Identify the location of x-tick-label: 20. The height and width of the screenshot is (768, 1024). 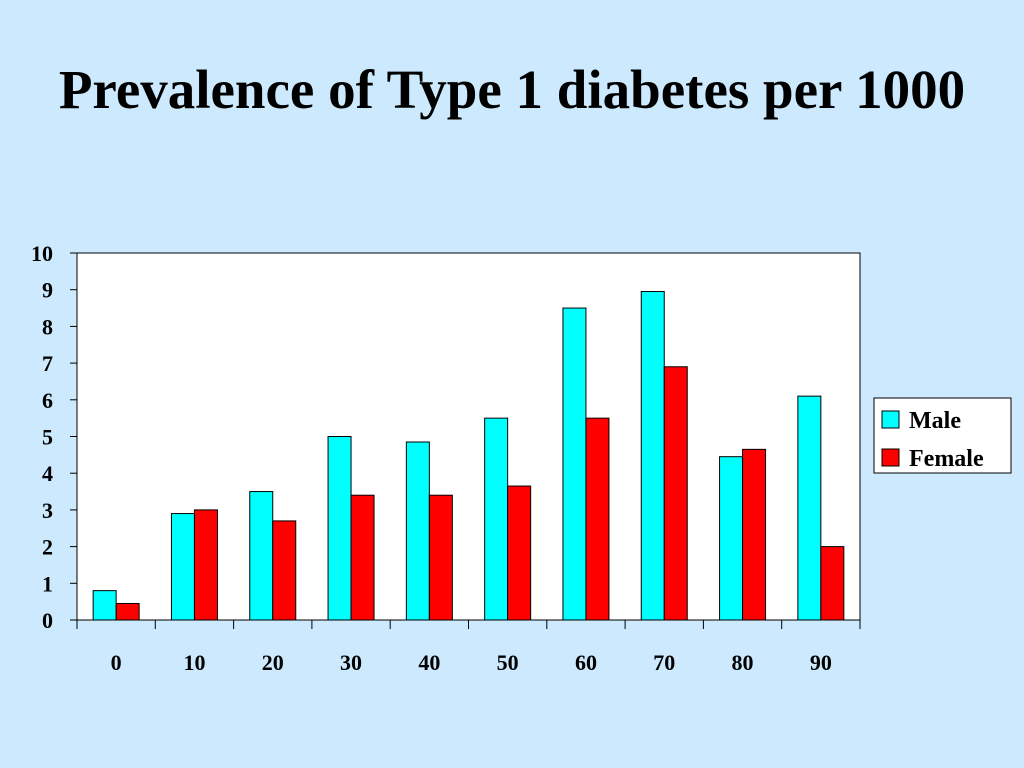
(273, 662).